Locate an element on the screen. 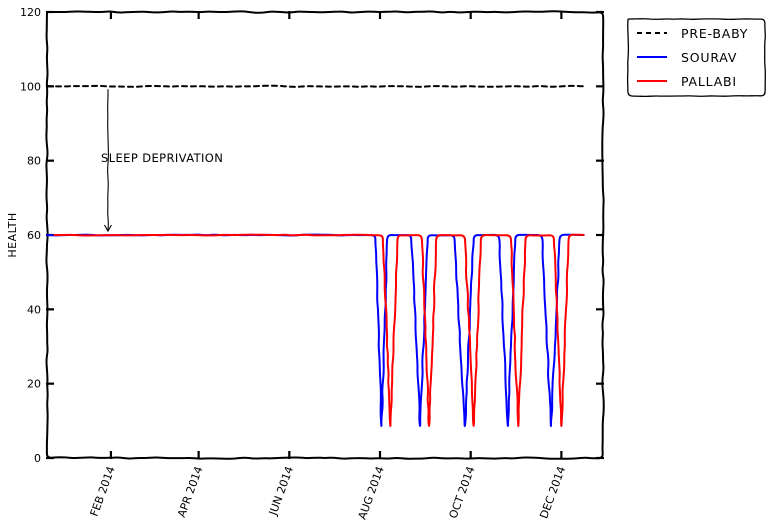 This screenshot has height=528, width=770. legend-box is located at coordinates (696, 58).